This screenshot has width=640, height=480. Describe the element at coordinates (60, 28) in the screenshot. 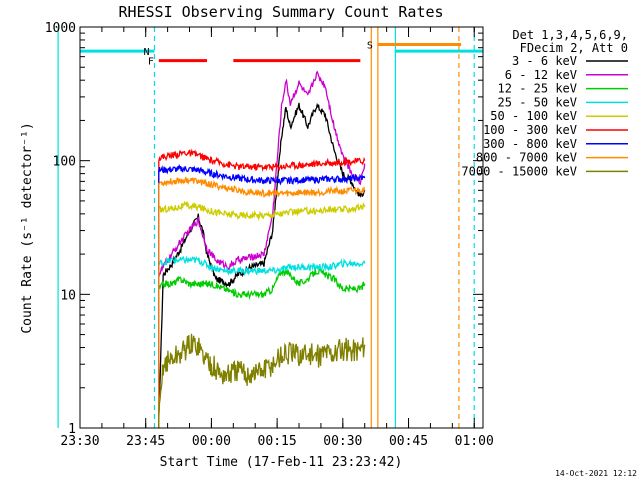

I see `y-tick-label: 1000` at that location.